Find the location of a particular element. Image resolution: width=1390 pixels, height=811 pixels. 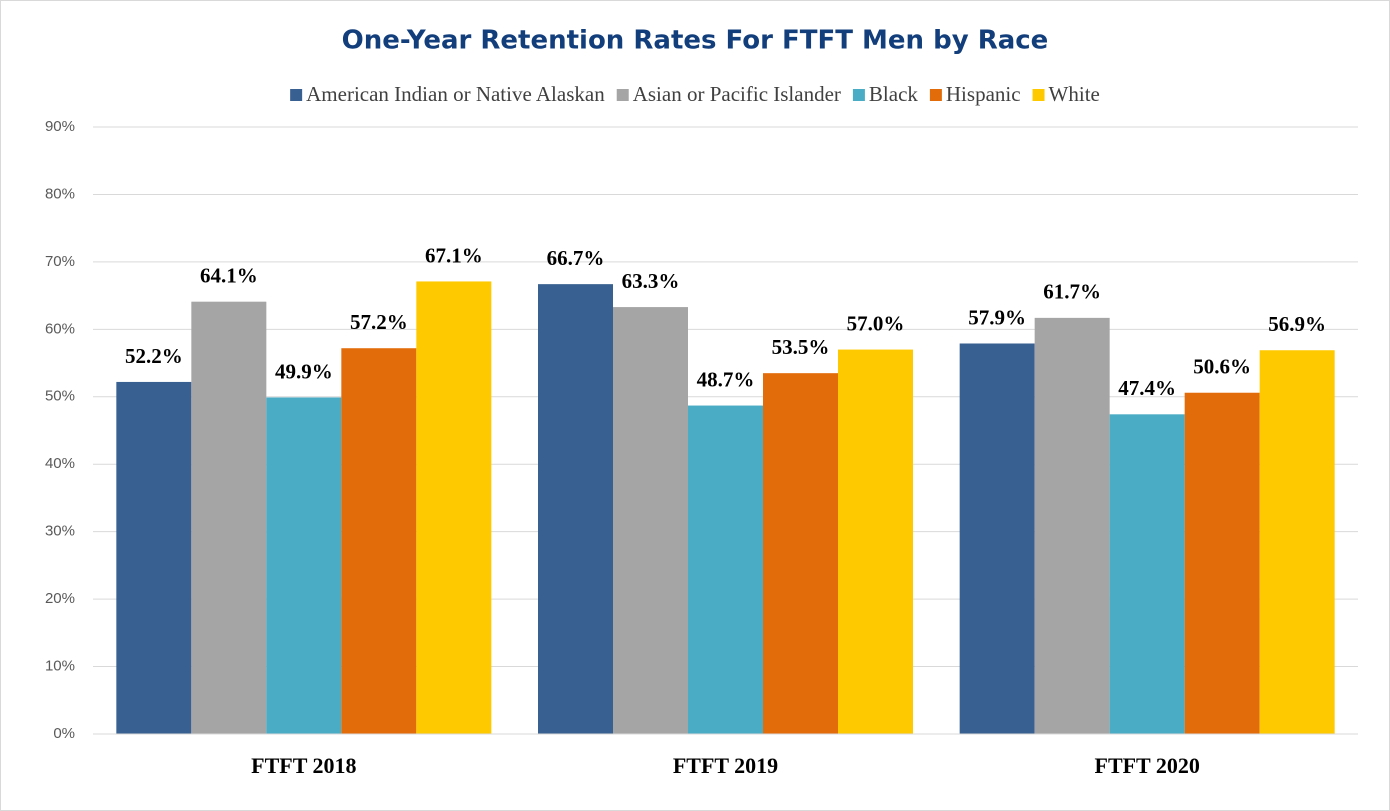

data-label: 67.1% is located at coordinates (454, 255).